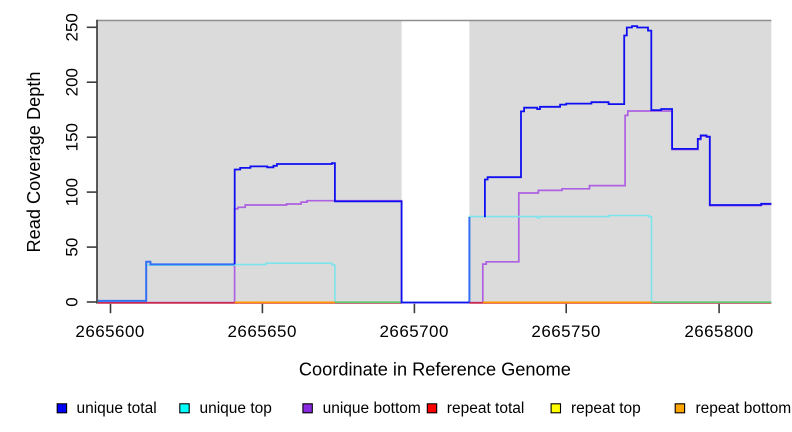  I want to click on svg-text: repeat top, so click(606, 408).